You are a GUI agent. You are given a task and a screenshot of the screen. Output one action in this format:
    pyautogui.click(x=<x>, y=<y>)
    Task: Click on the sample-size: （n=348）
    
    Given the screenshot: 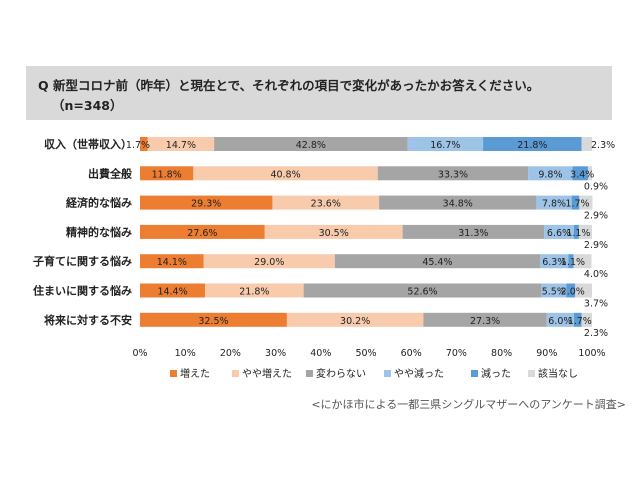 What is the action you would take?
    pyautogui.click(x=87, y=105)
    